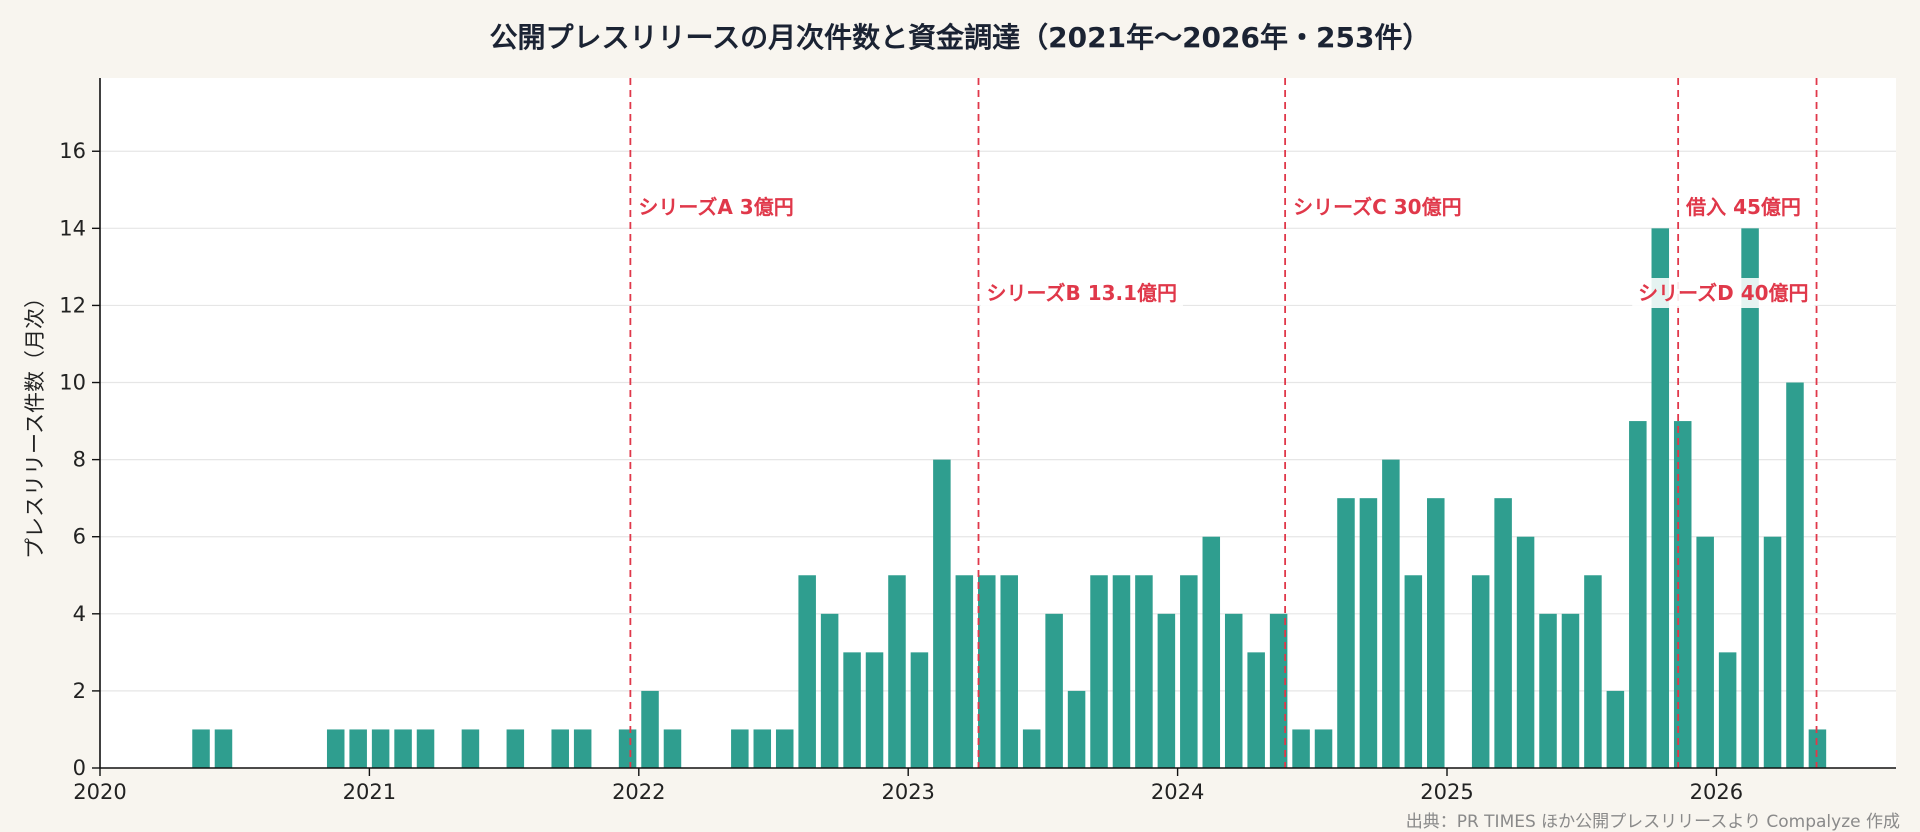 The width and height of the screenshot is (1920, 832). I want to click on y-tick-label: 0, so click(79, 768).